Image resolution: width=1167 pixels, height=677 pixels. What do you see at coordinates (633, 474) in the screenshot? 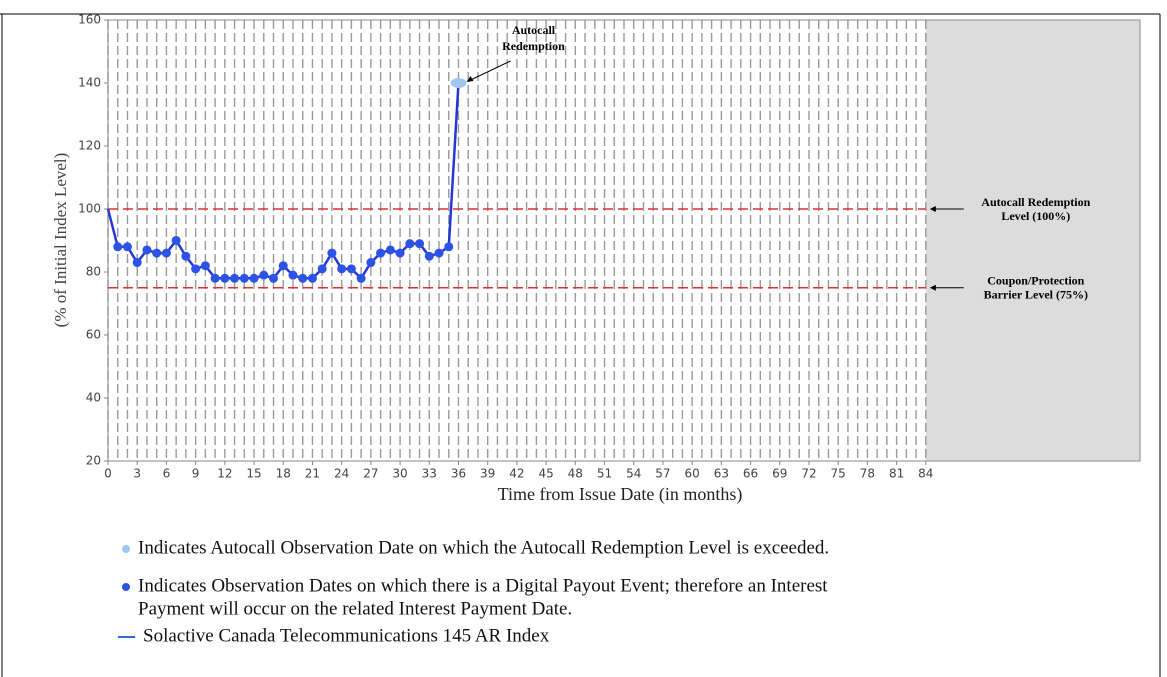
I see `x-tick-label: 54` at bounding box center [633, 474].